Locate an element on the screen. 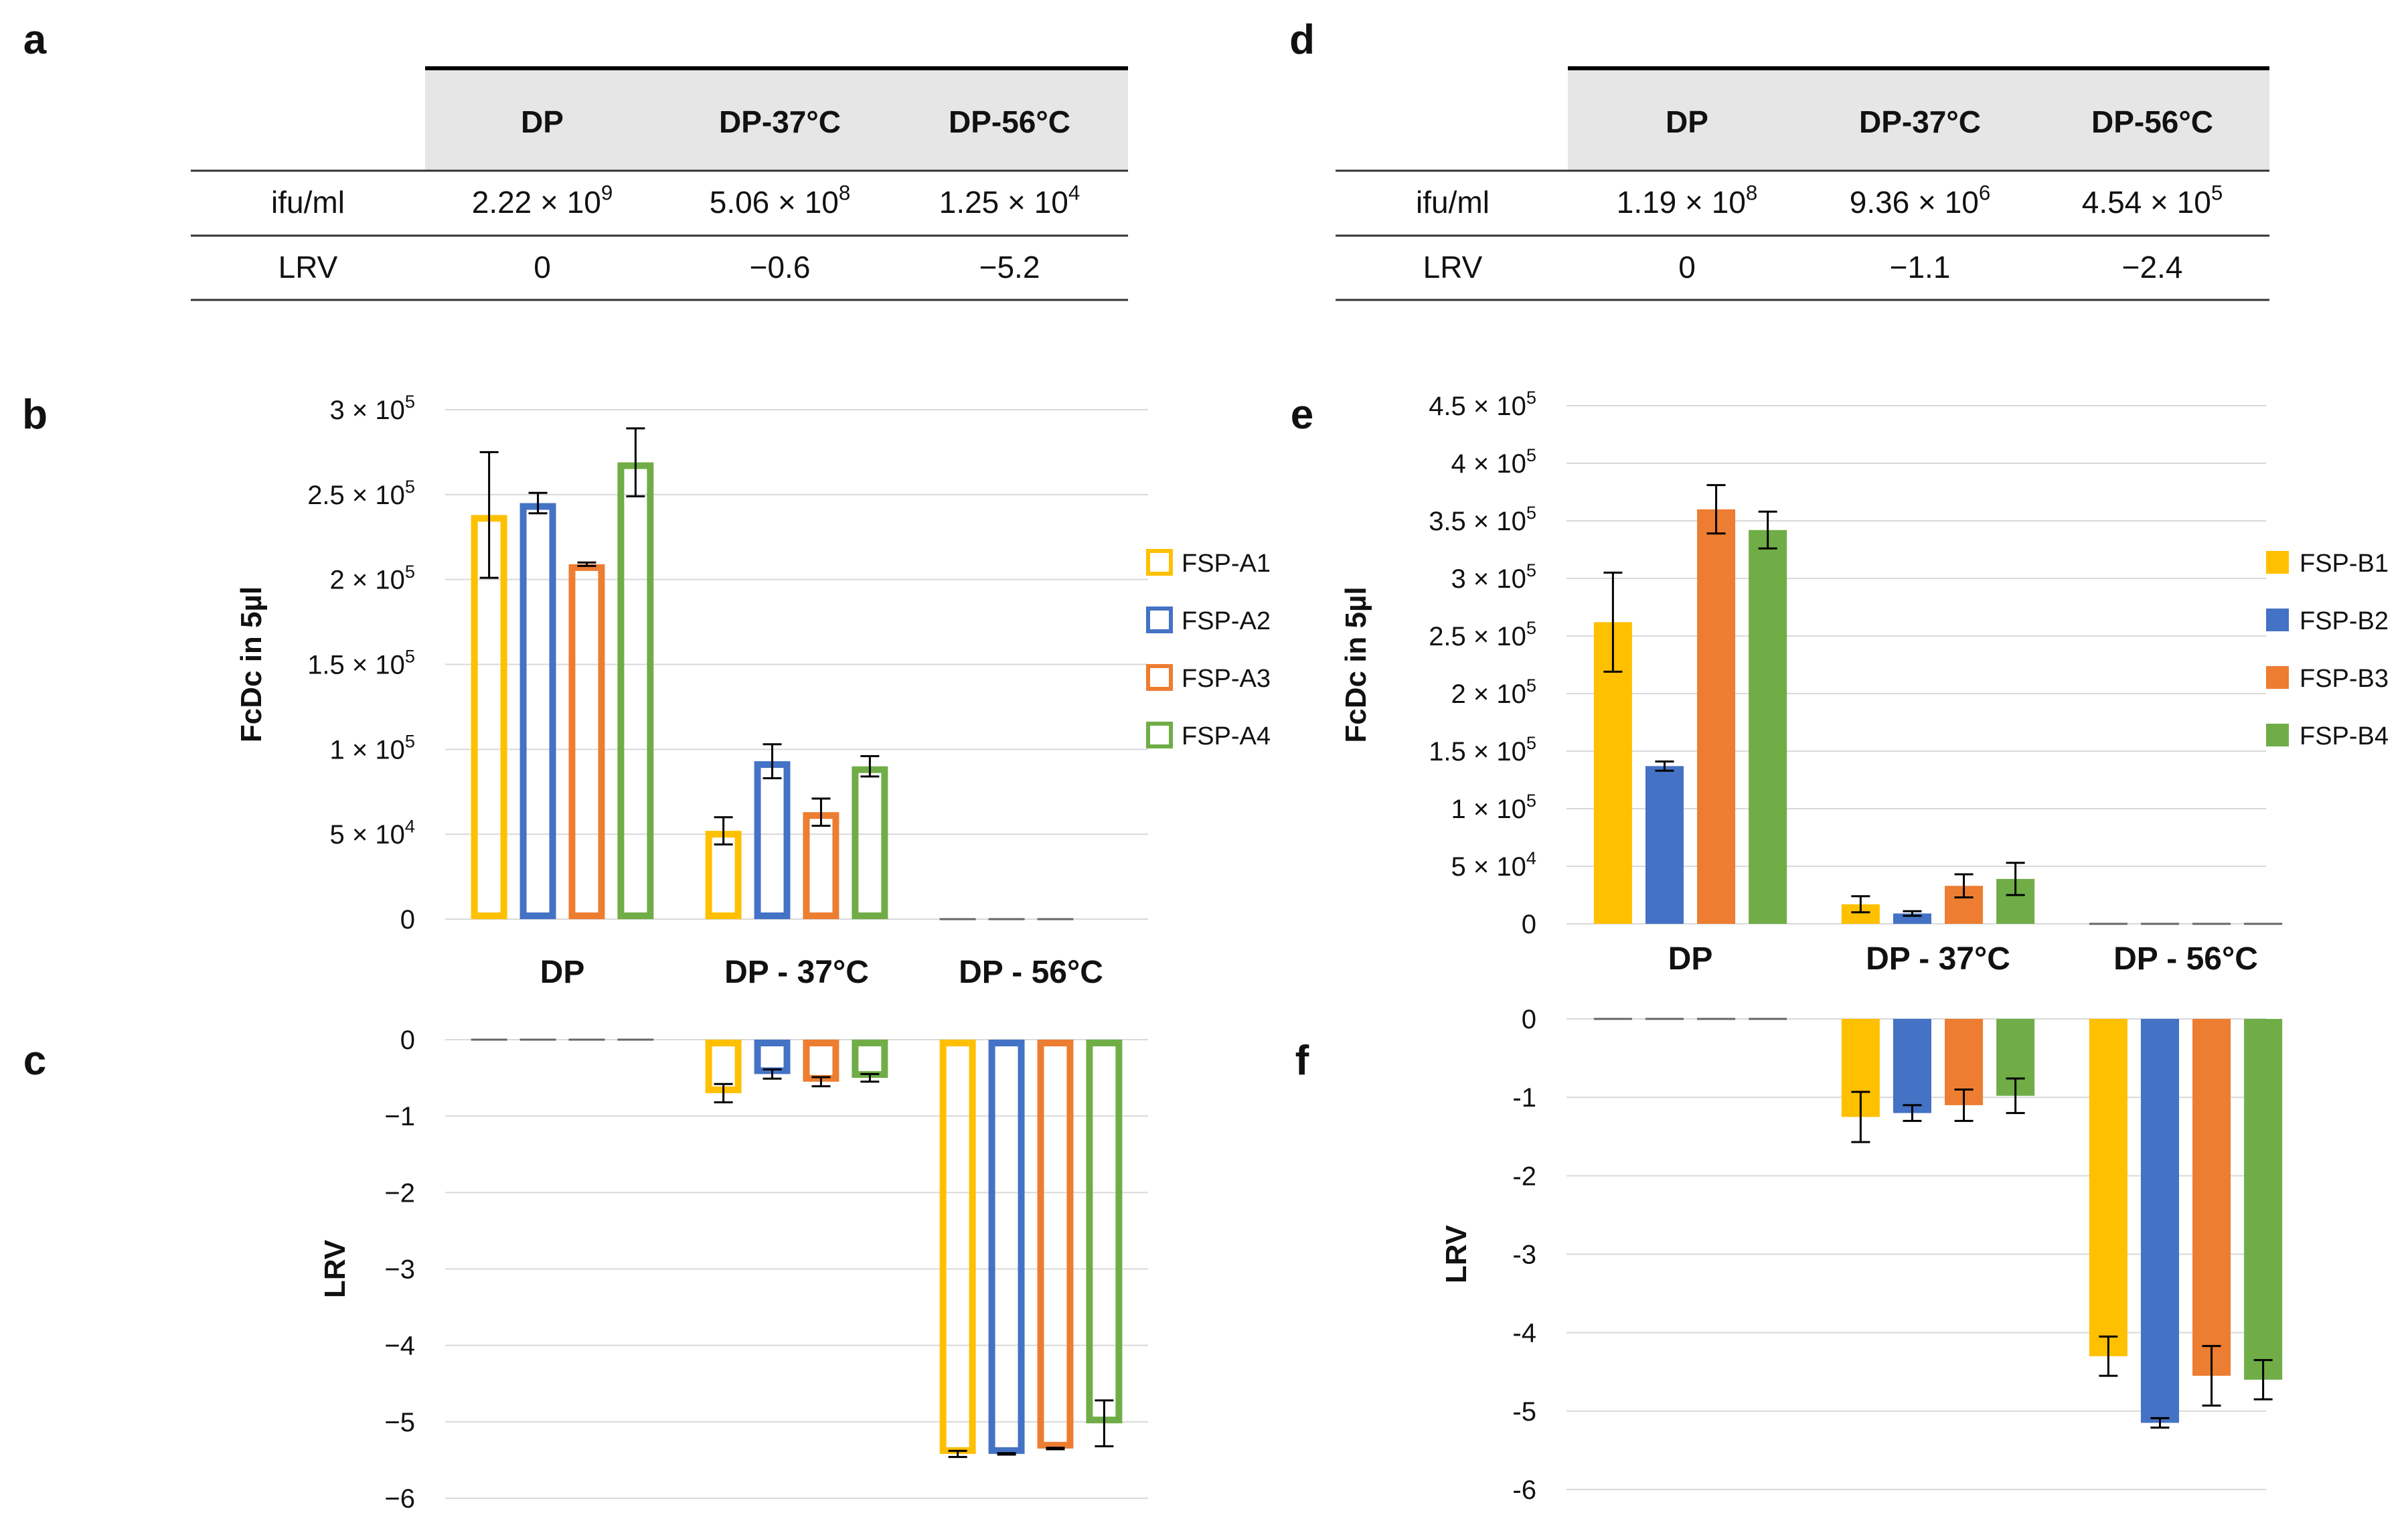  legend-label: FSP-B2 is located at coordinates (2344, 621).